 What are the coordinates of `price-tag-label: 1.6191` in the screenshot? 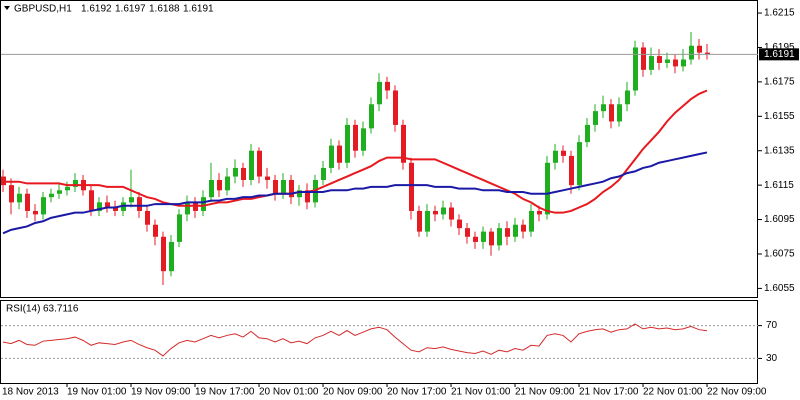 It's located at (779, 54).